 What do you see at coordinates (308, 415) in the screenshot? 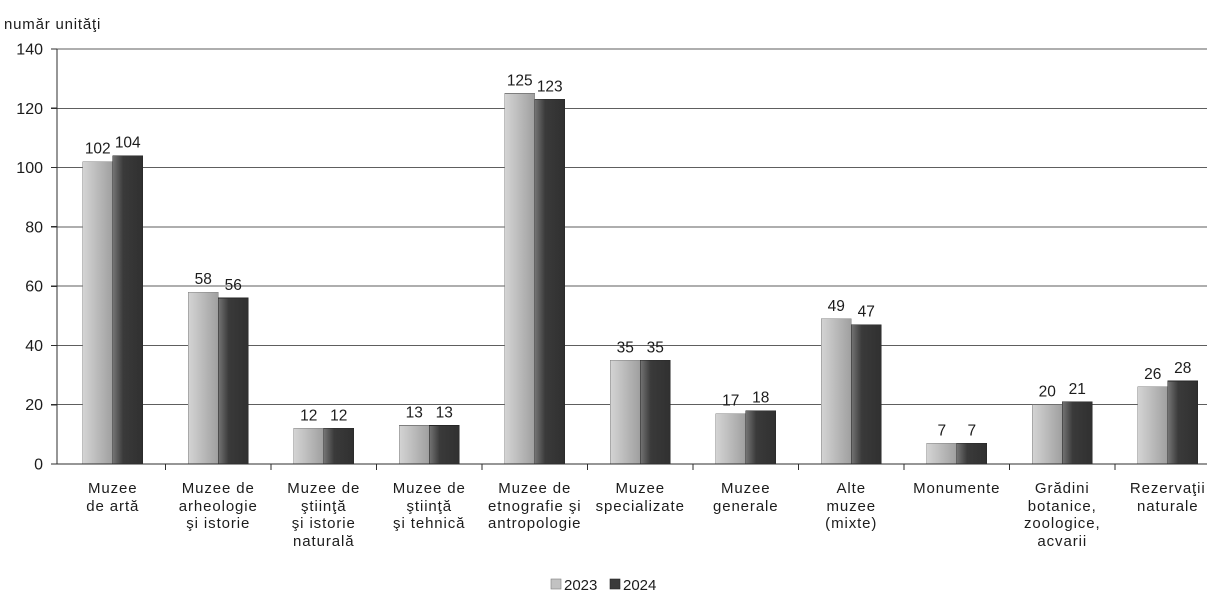
I see `data-label-2023: 12` at bounding box center [308, 415].